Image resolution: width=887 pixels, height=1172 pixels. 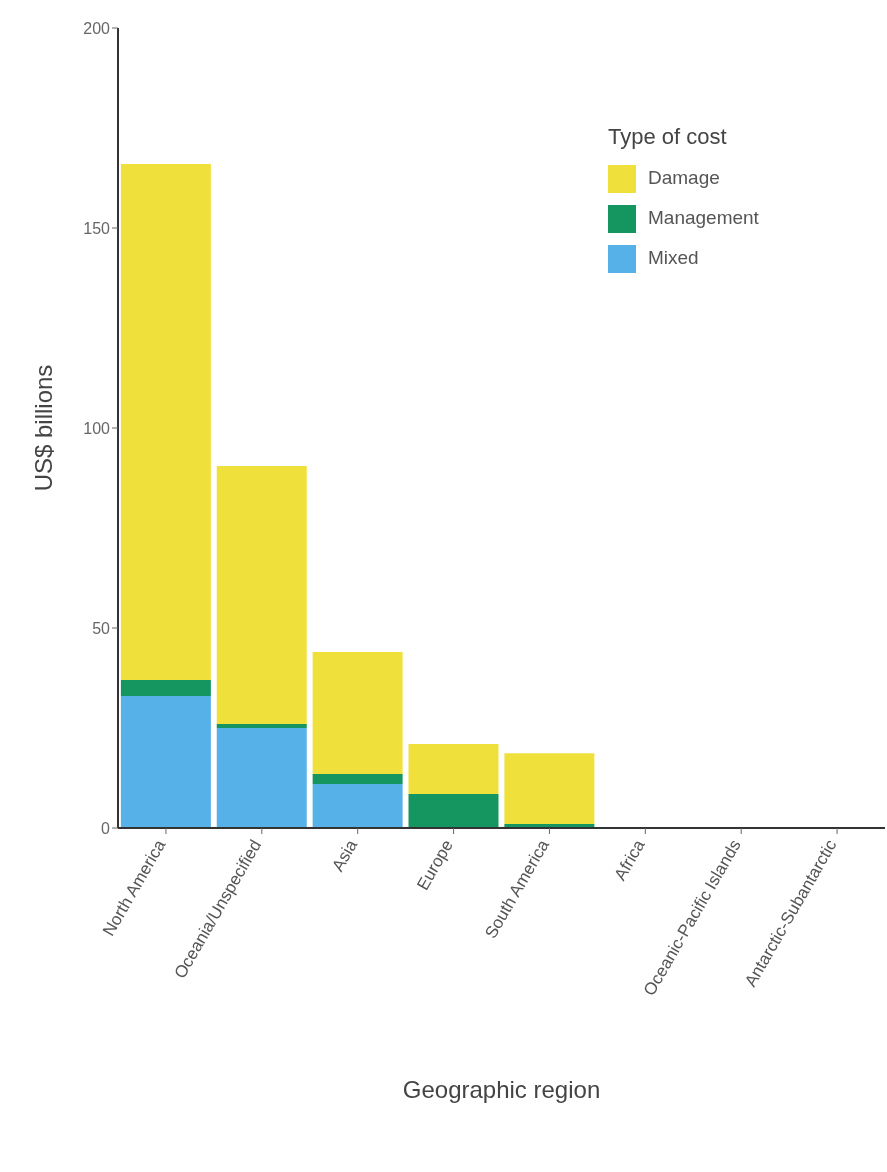 What do you see at coordinates (703, 217) in the screenshot?
I see `legend-label: Management` at bounding box center [703, 217].